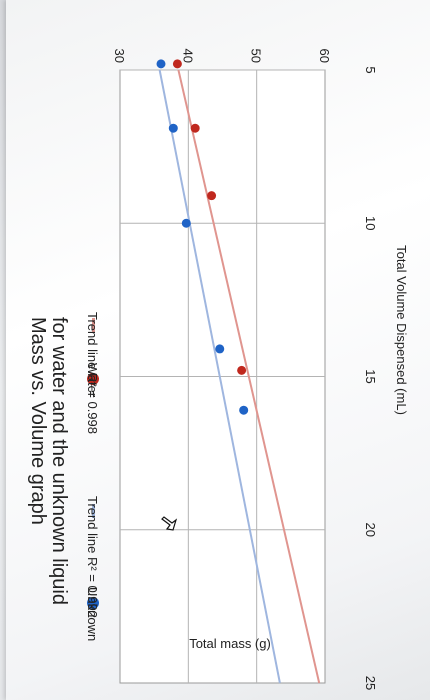 The width and height of the screenshot is (430, 700). What do you see at coordinates (370, 223) in the screenshot?
I see `x-tick-label: 10` at bounding box center [370, 223].